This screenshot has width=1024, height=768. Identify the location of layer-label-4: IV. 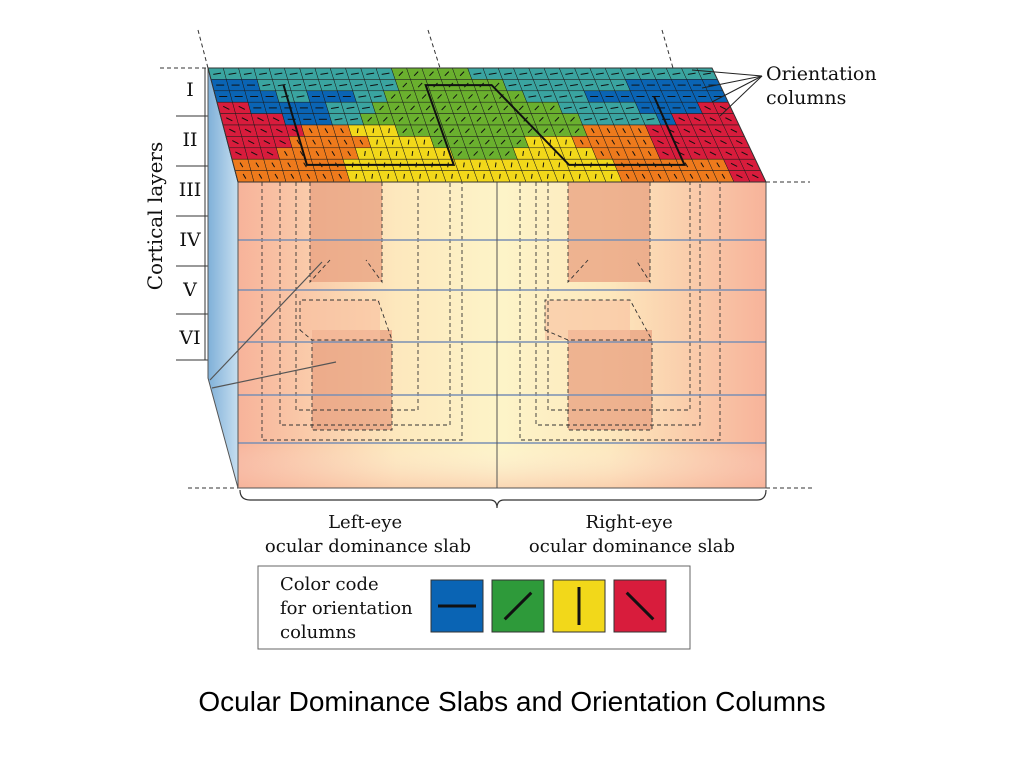
(190, 240).